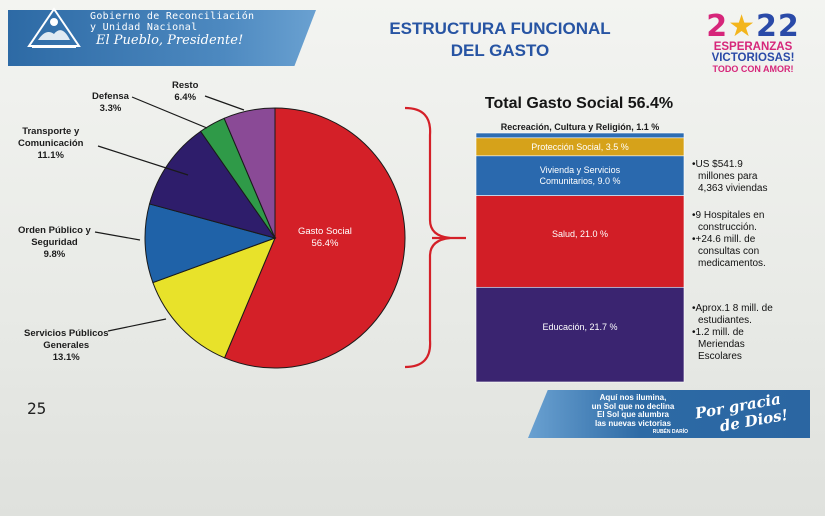 Image resolution: width=825 pixels, height=516 pixels. I want to click on pie-label-orden: Orden Público y Seguridad 9.8%, so click(54, 243).